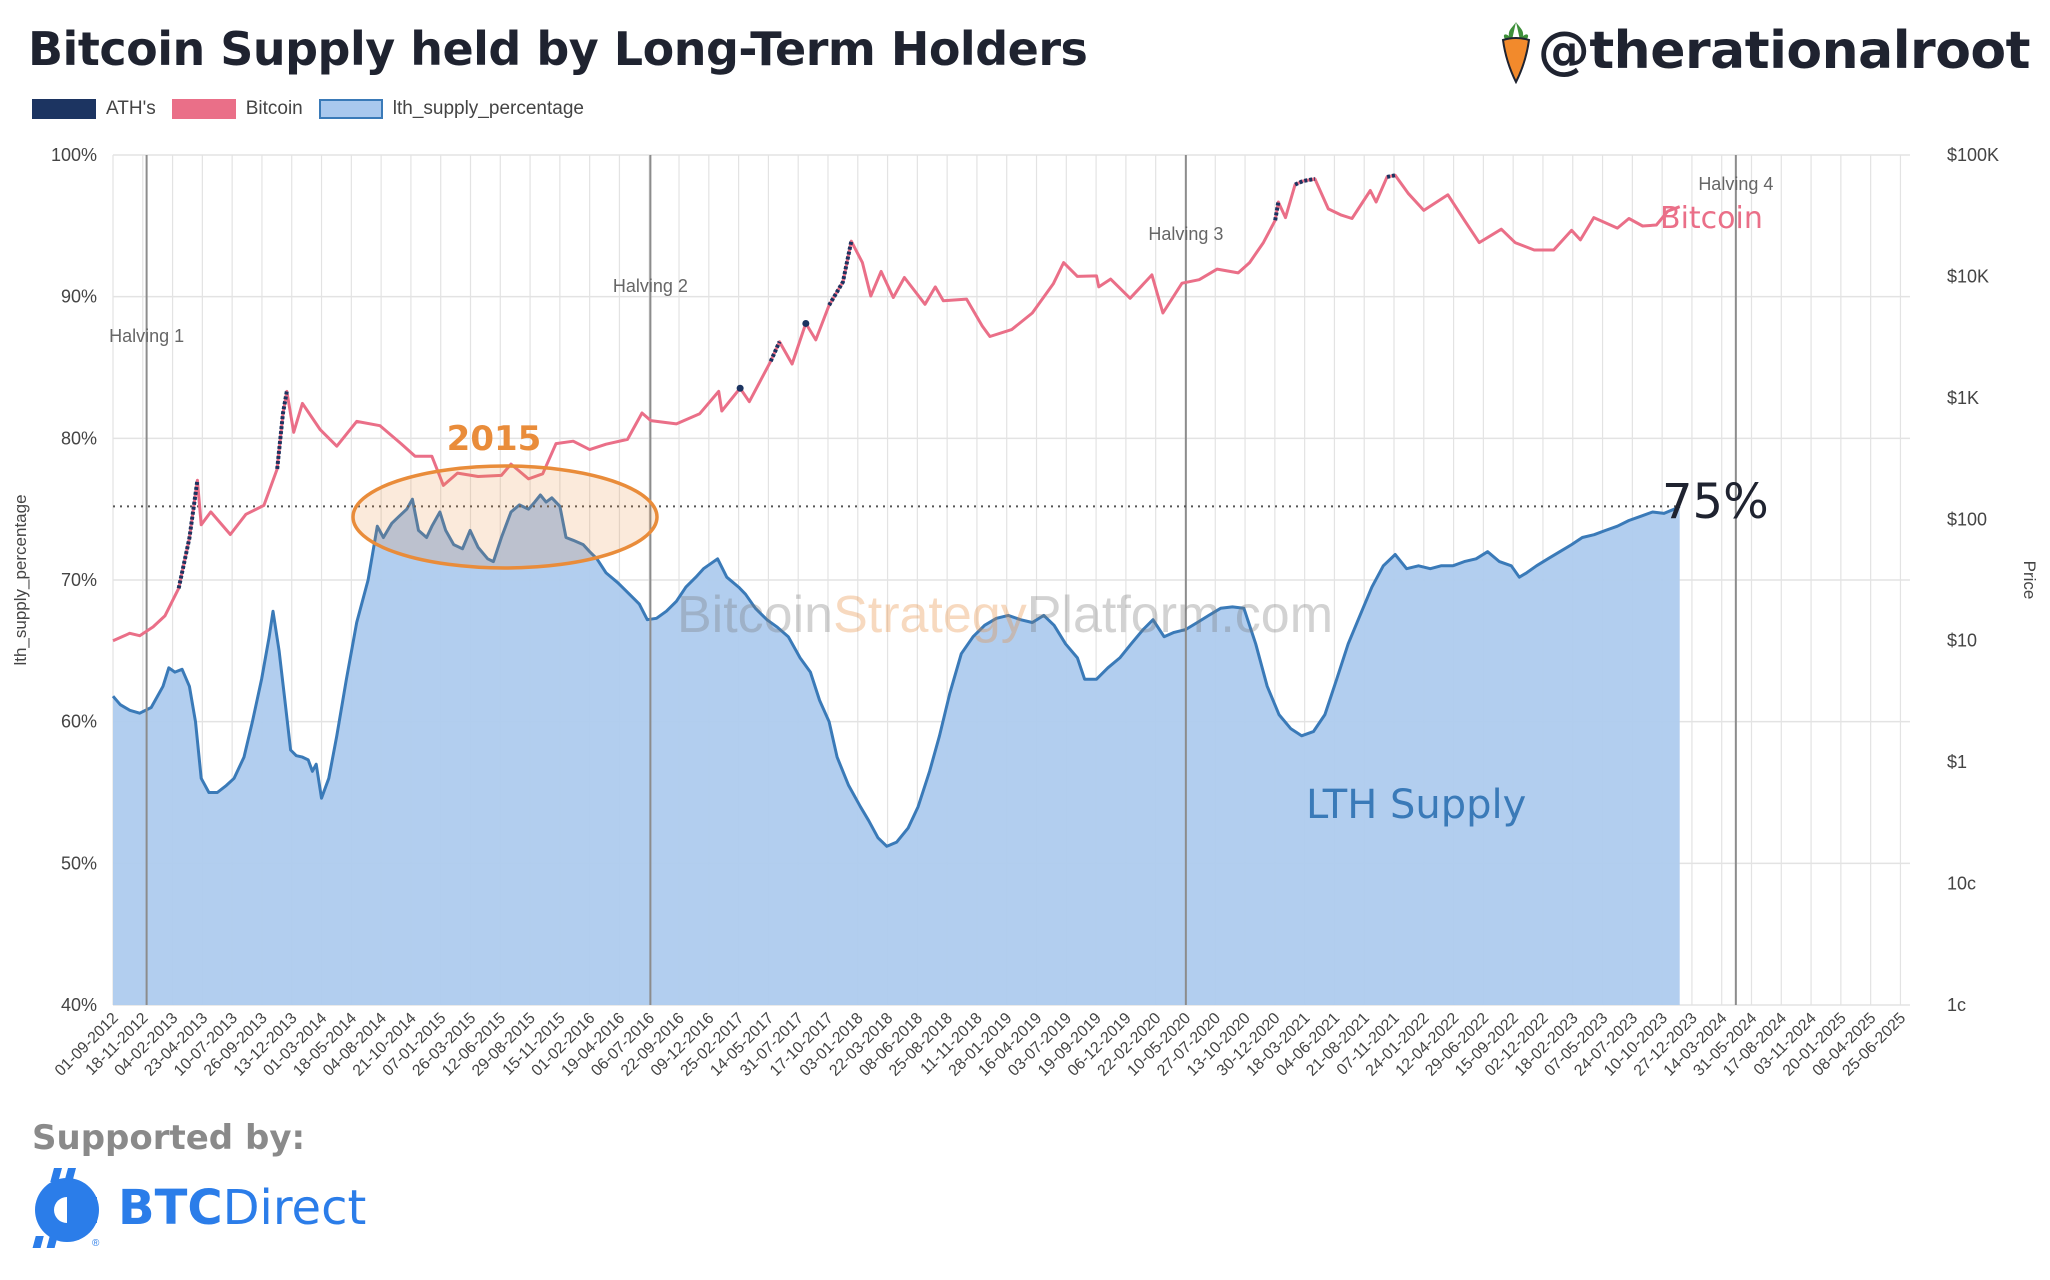  Describe the element at coordinates (79, 1005) in the screenshot. I see `y-left-tick-label: 40%` at that location.